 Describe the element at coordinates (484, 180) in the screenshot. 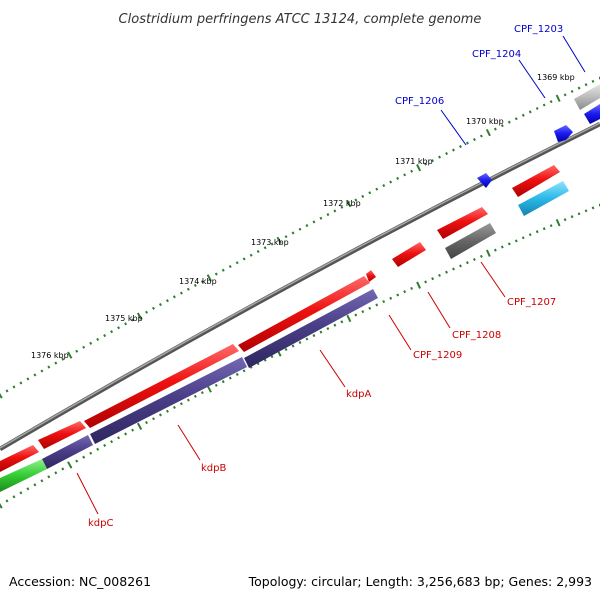

I see `gene-cpf-1206-marker` at that location.